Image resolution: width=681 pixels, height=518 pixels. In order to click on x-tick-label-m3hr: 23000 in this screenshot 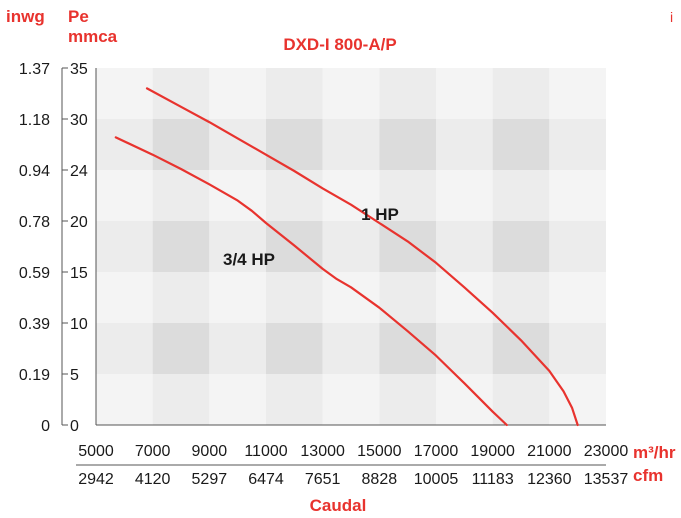, I will do `click(606, 451)`.